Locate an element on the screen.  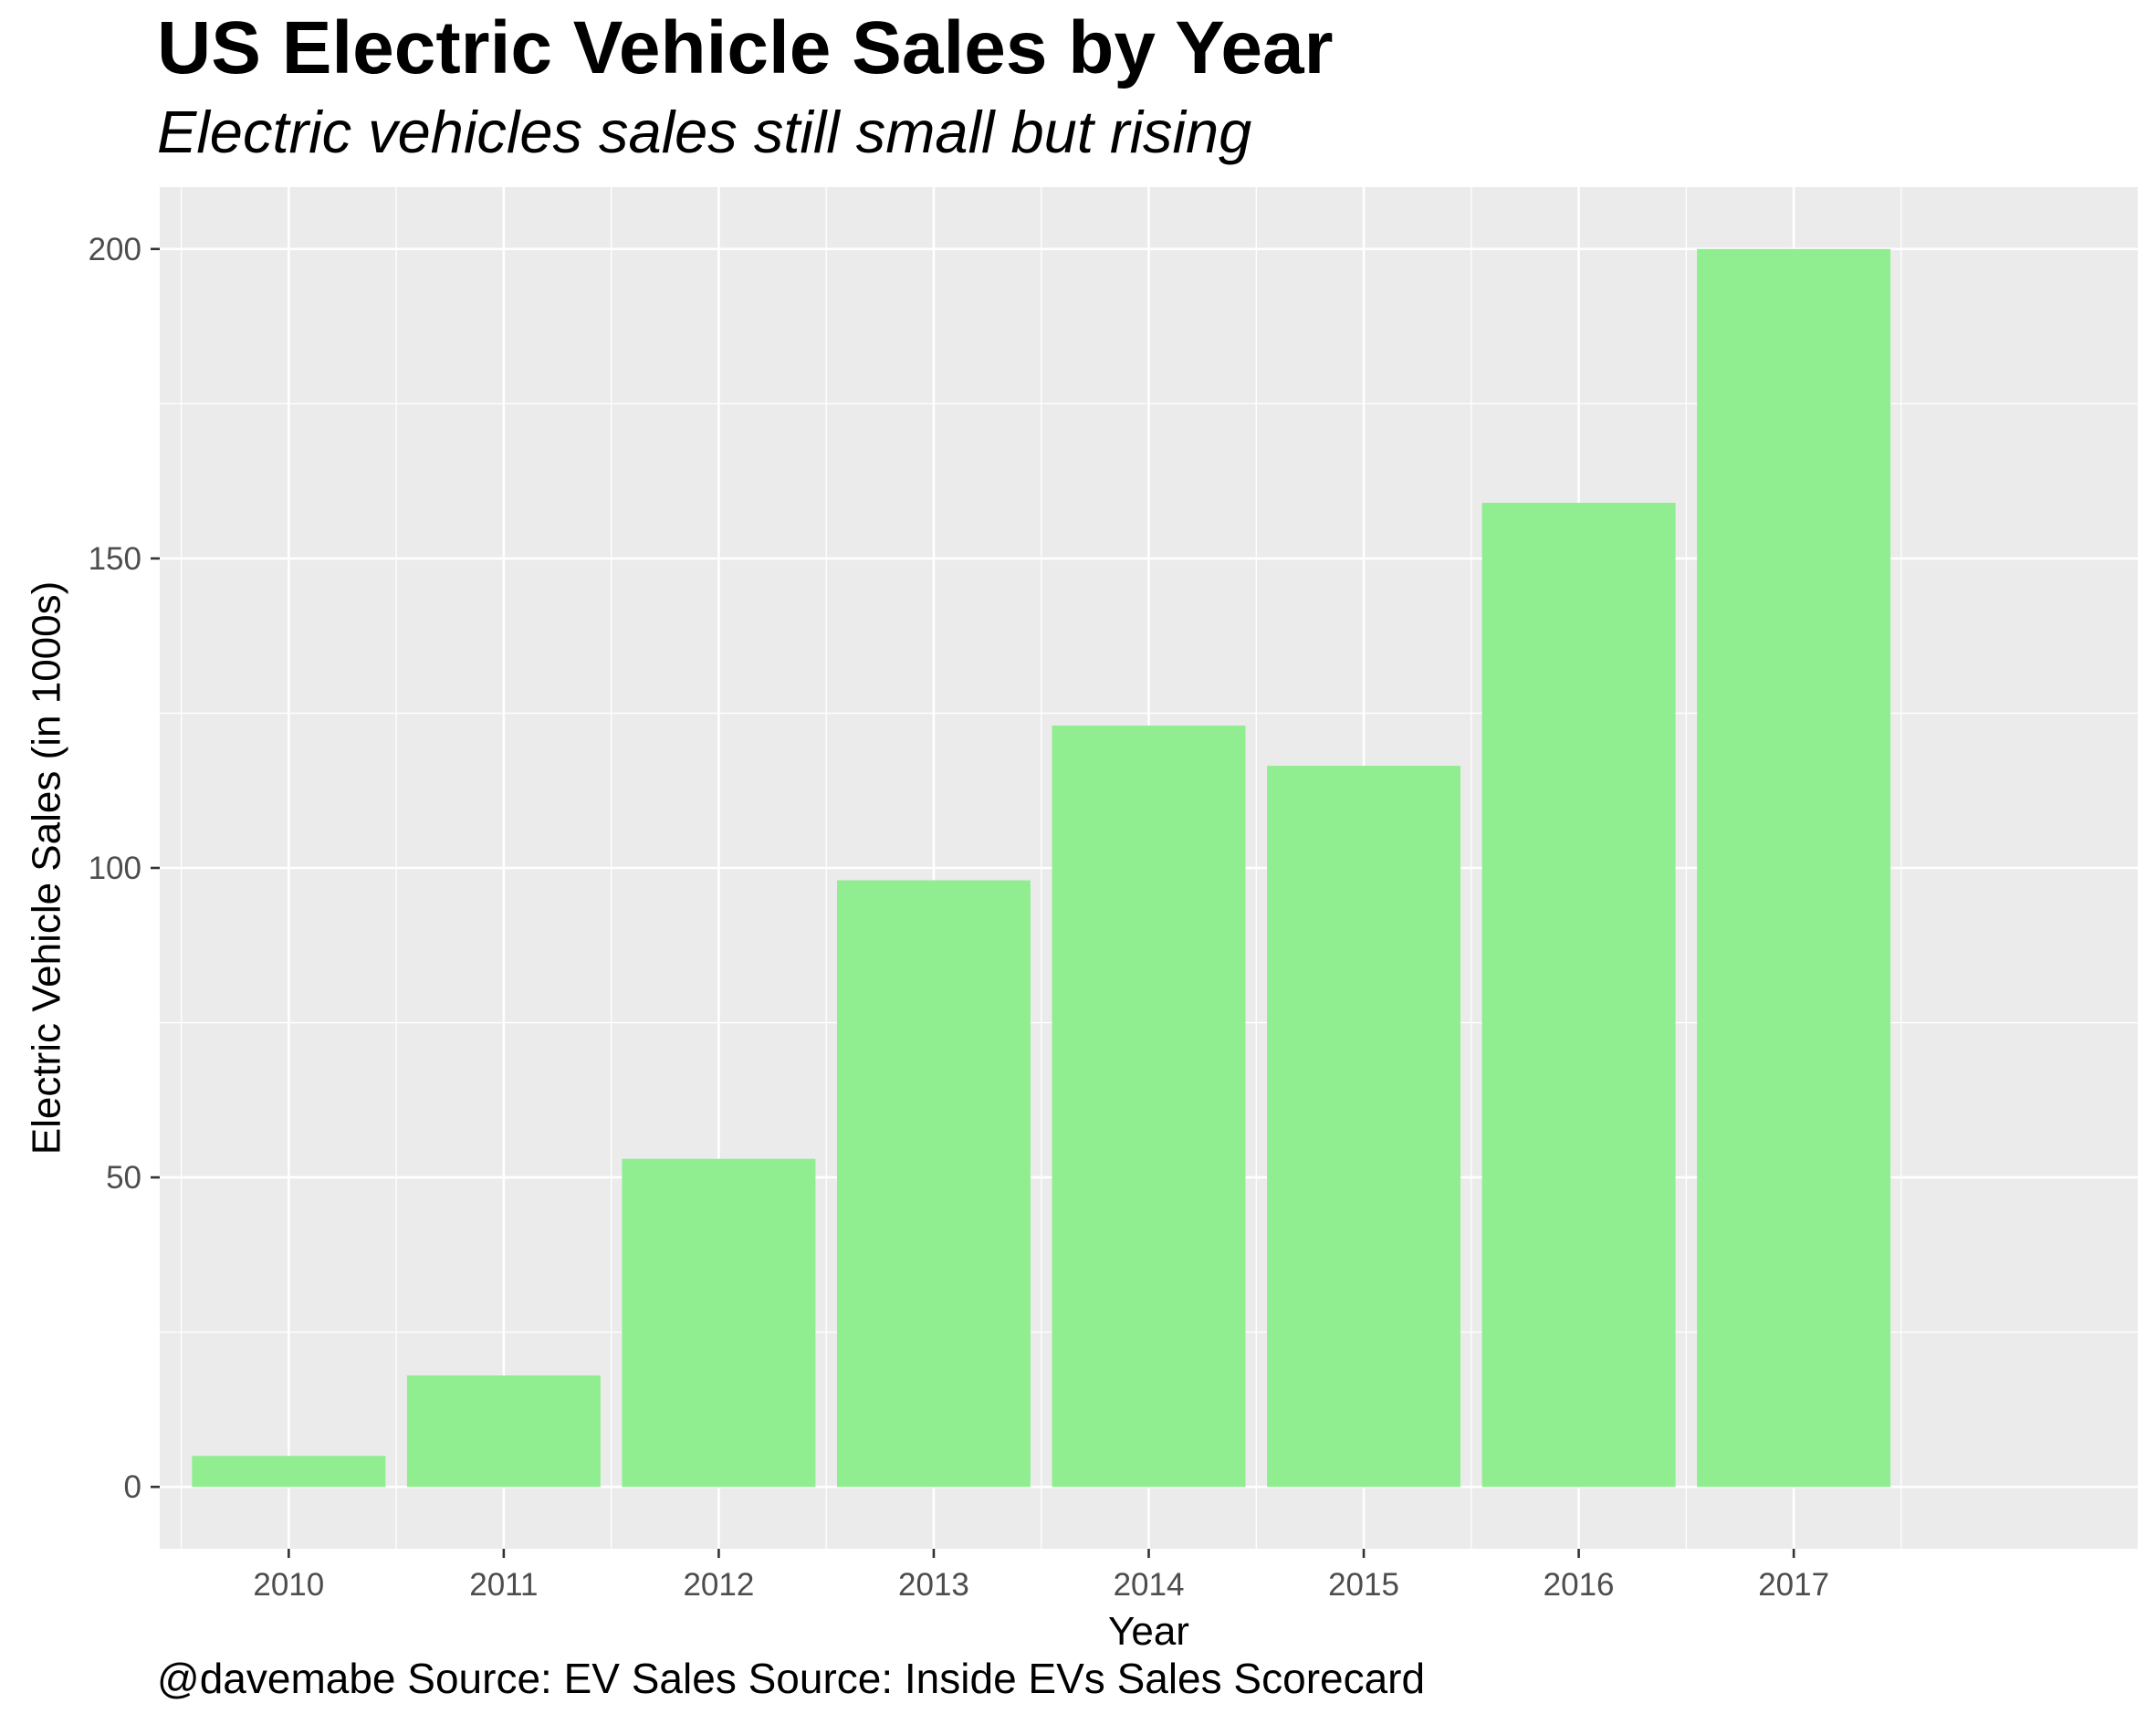
bar-2016 is located at coordinates (1579, 995).